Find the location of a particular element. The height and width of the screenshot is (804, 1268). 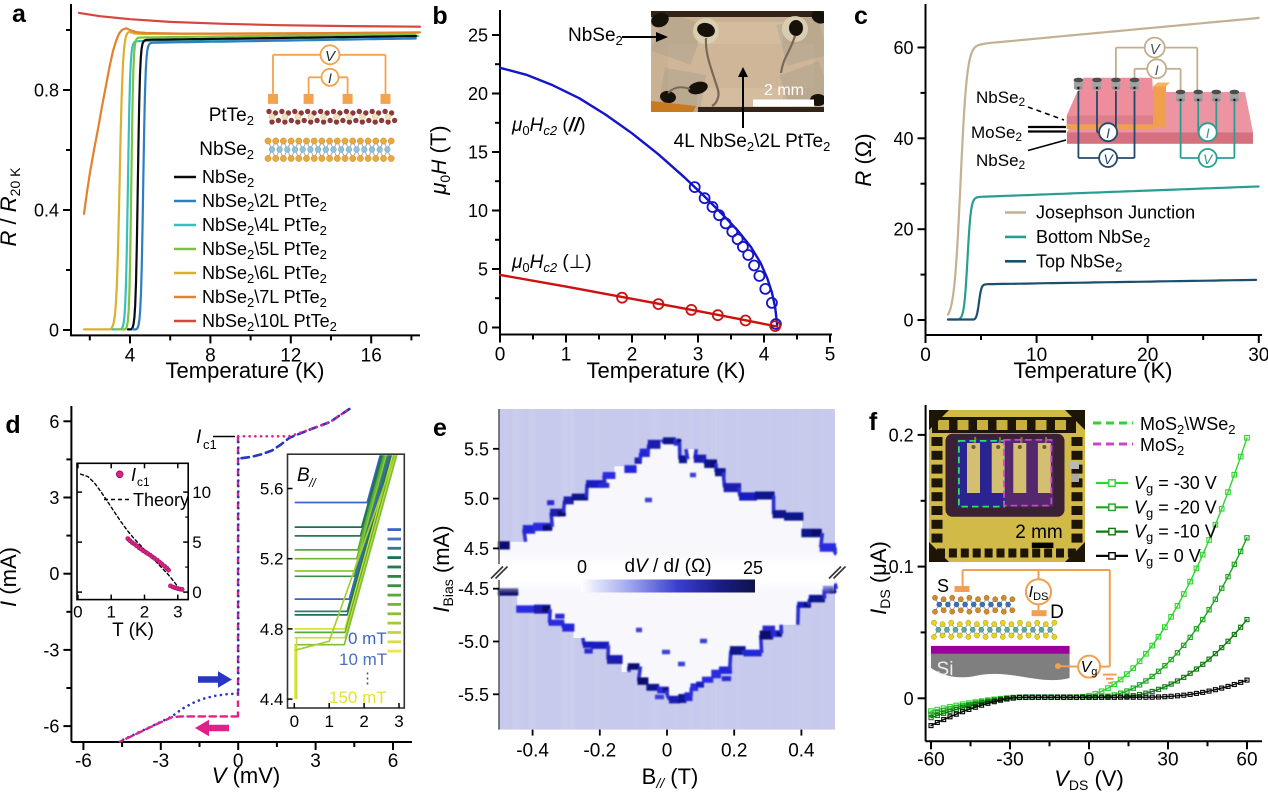

svg-text: -0.4 is located at coordinates (532, 751).